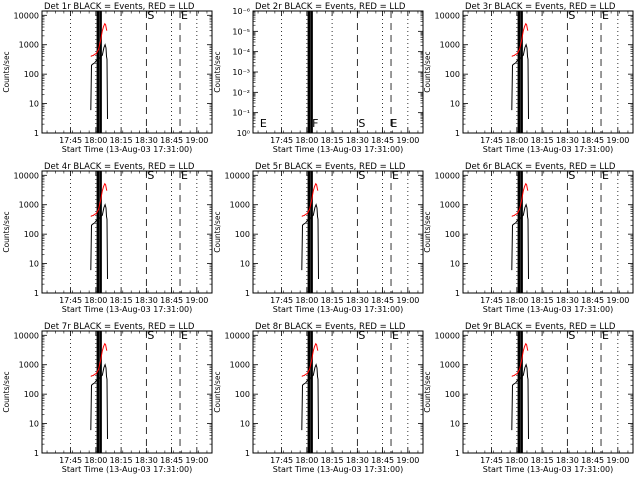 This screenshot has height=480, width=640. What do you see at coordinates (540, 167) in the screenshot?
I see `panel-title: Det 6r BLACK = Events, RED = LLD` at bounding box center [540, 167].